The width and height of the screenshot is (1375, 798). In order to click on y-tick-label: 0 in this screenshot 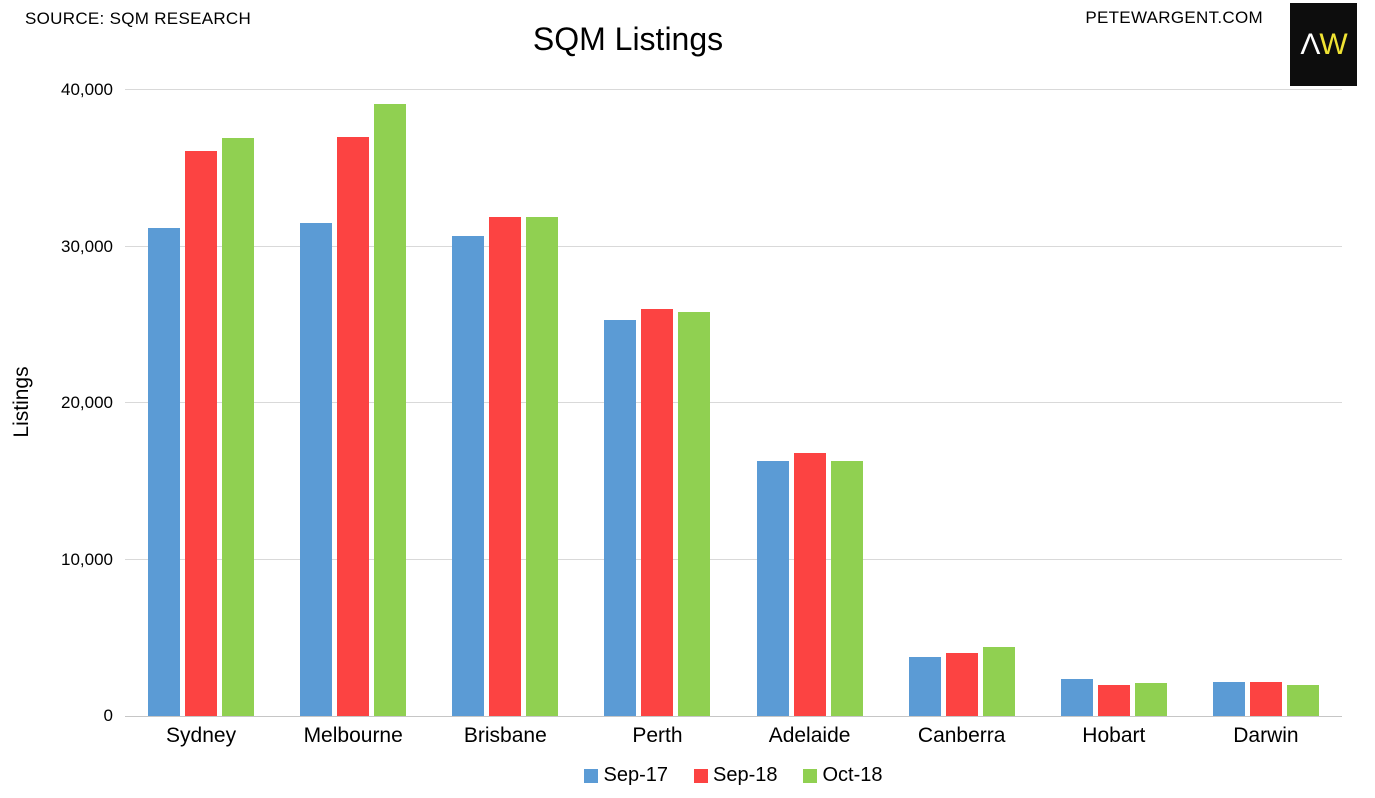, I will do `click(108, 715)`.